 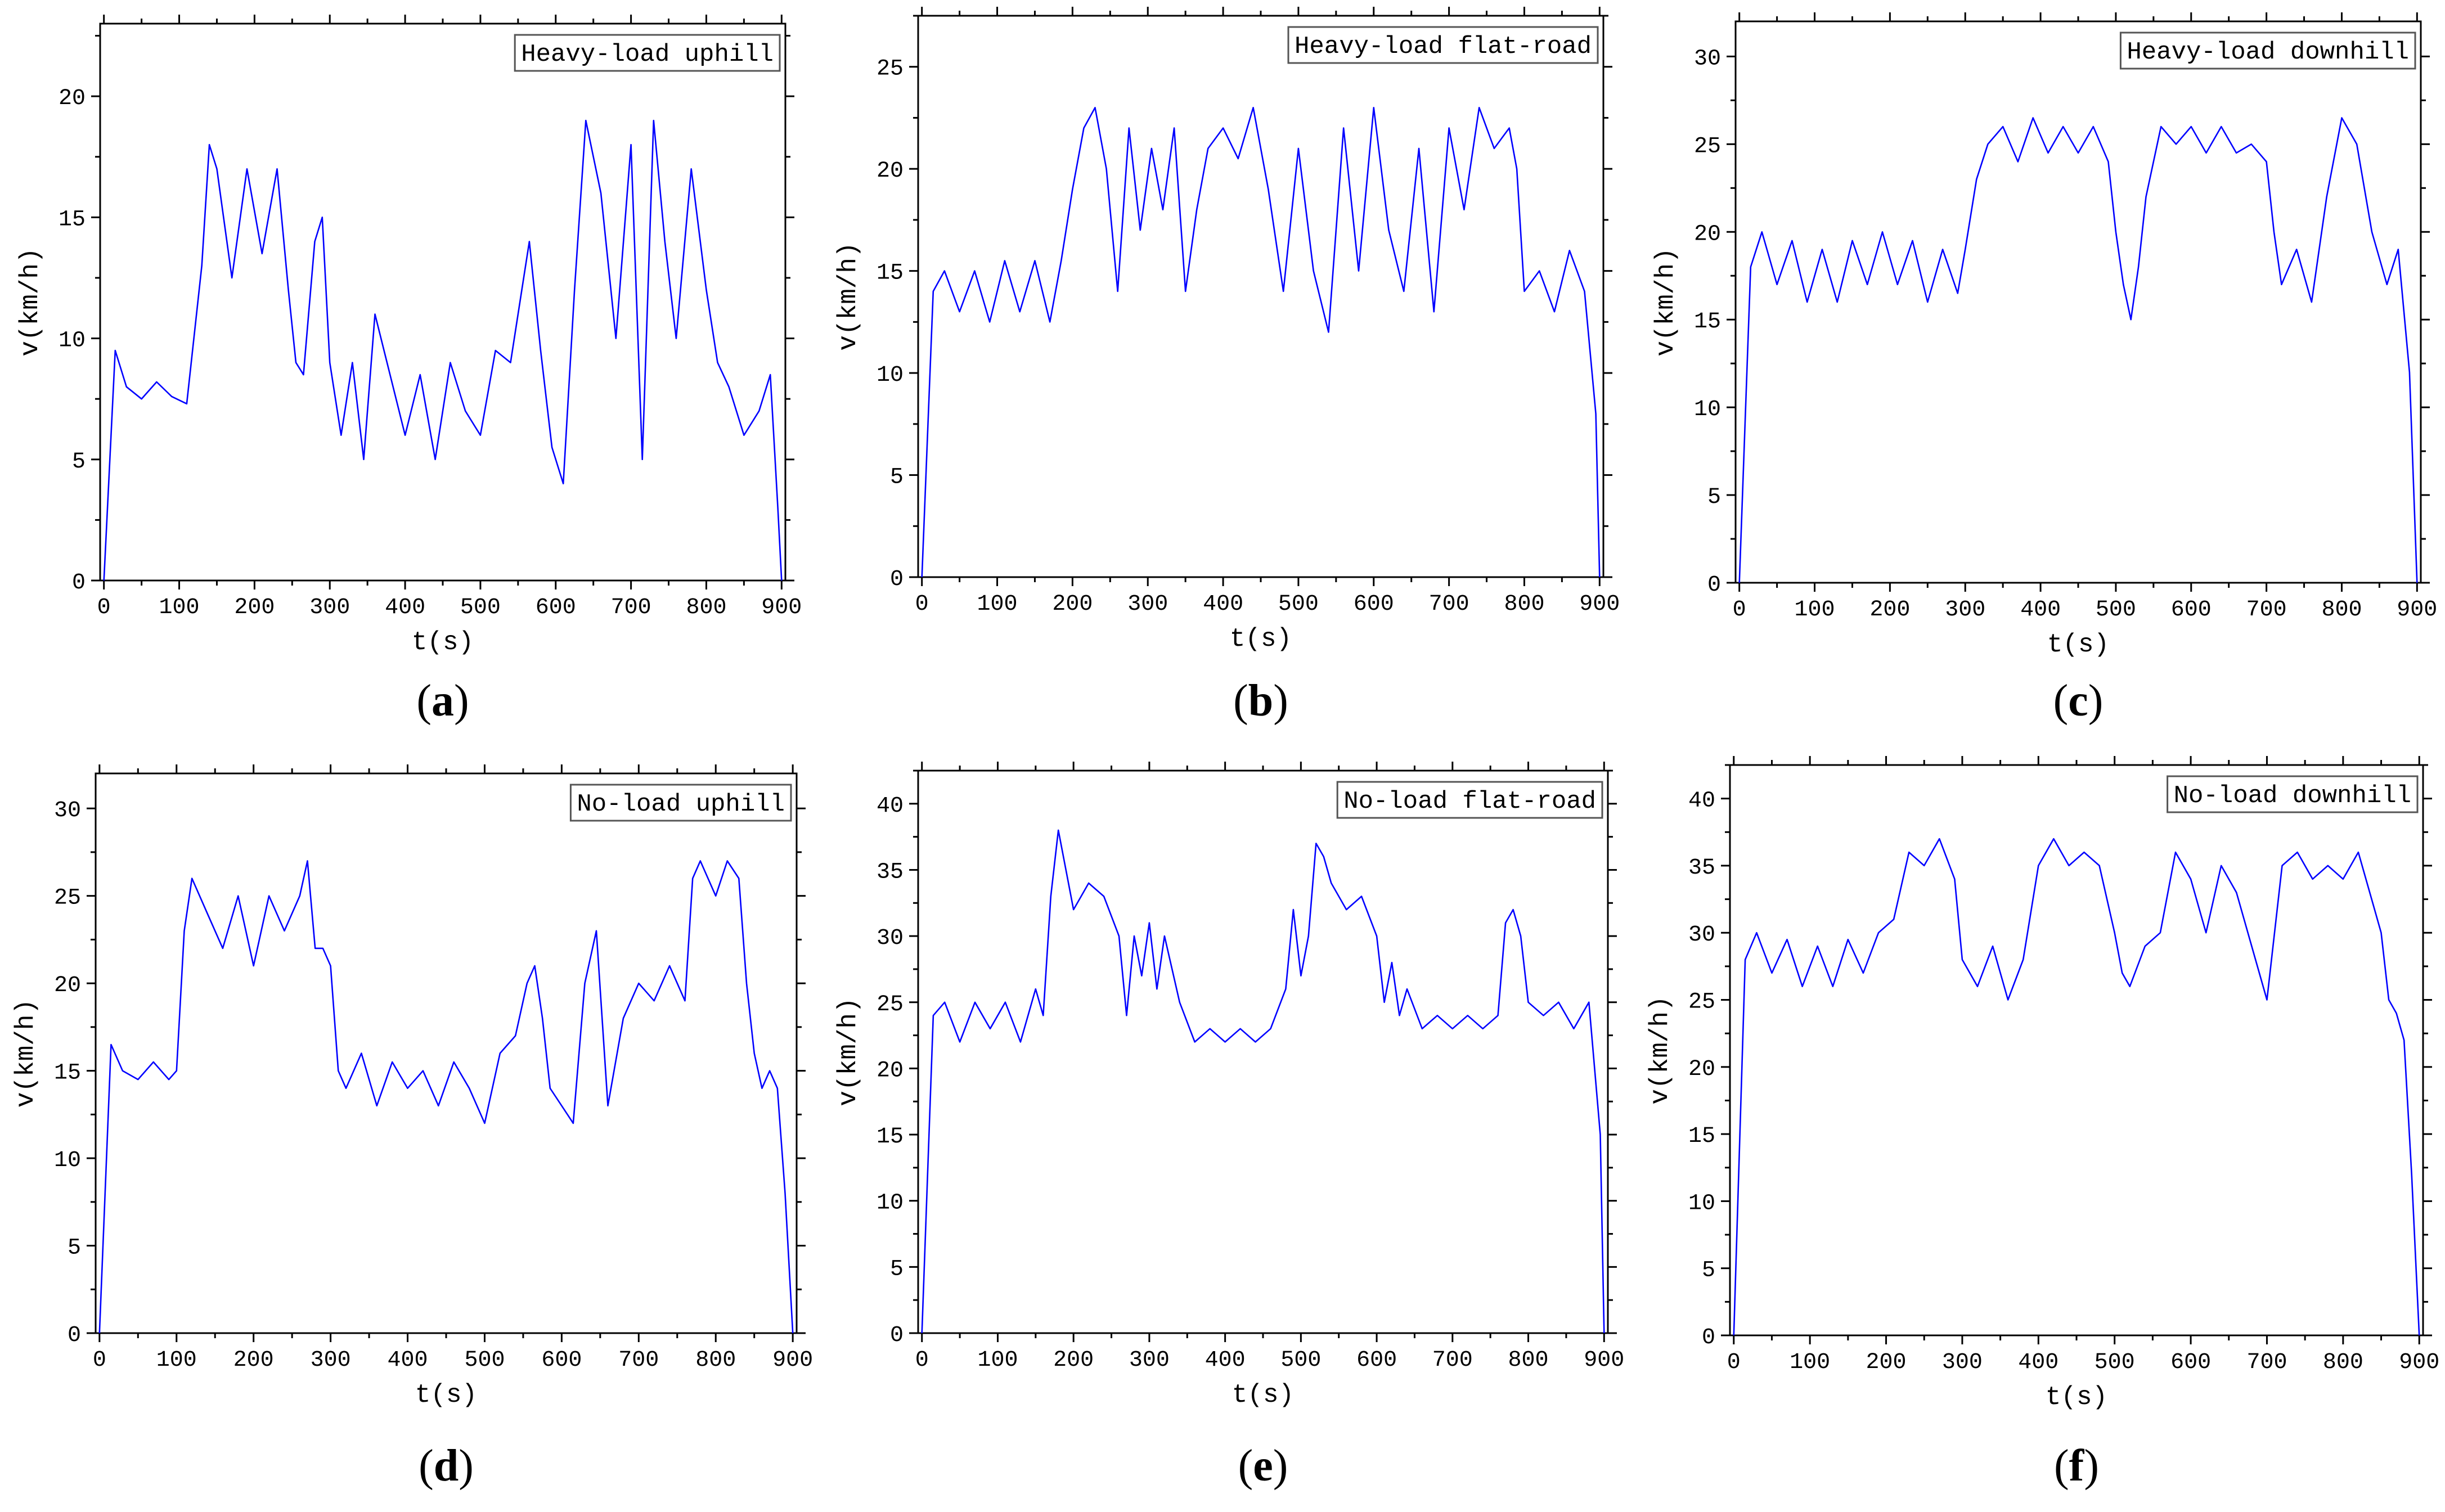 I want to click on legend-label: Heavy-load flat-road, so click(x=1444, y=47).